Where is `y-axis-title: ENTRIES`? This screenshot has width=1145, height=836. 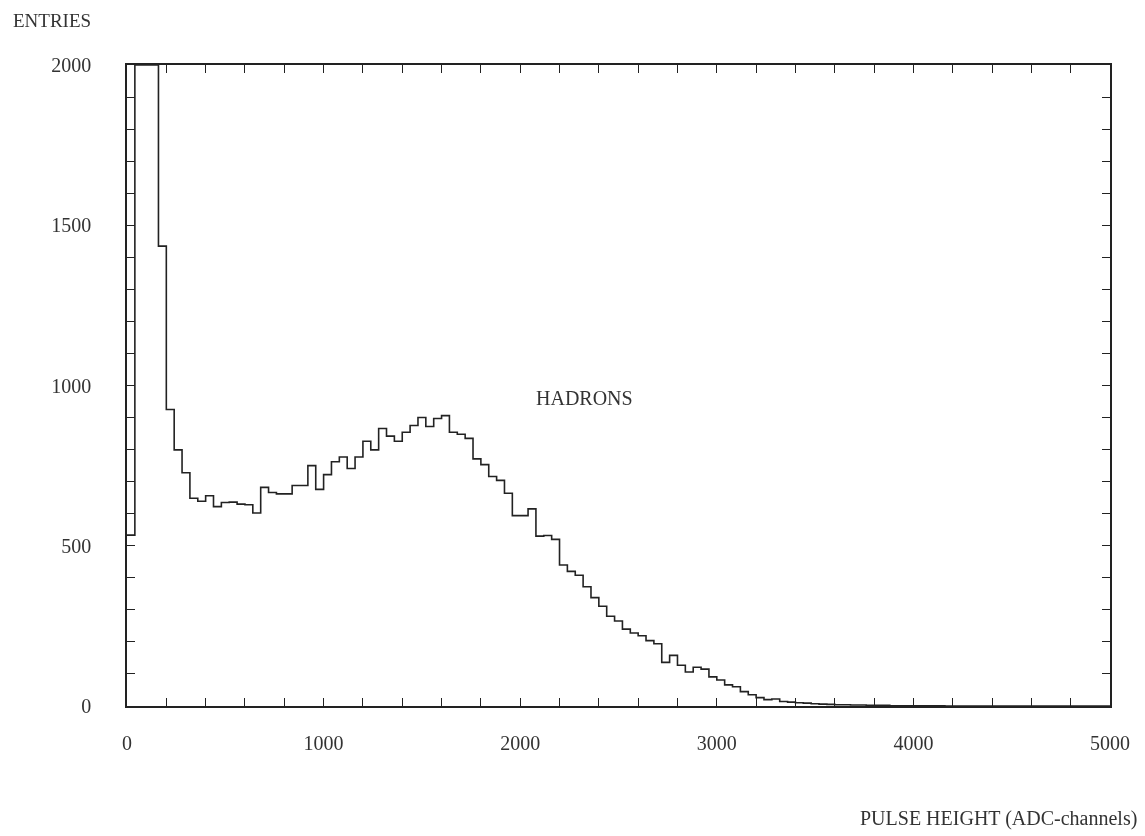 y-axis-title: ENTRIES is located at coordinates (52, 20).